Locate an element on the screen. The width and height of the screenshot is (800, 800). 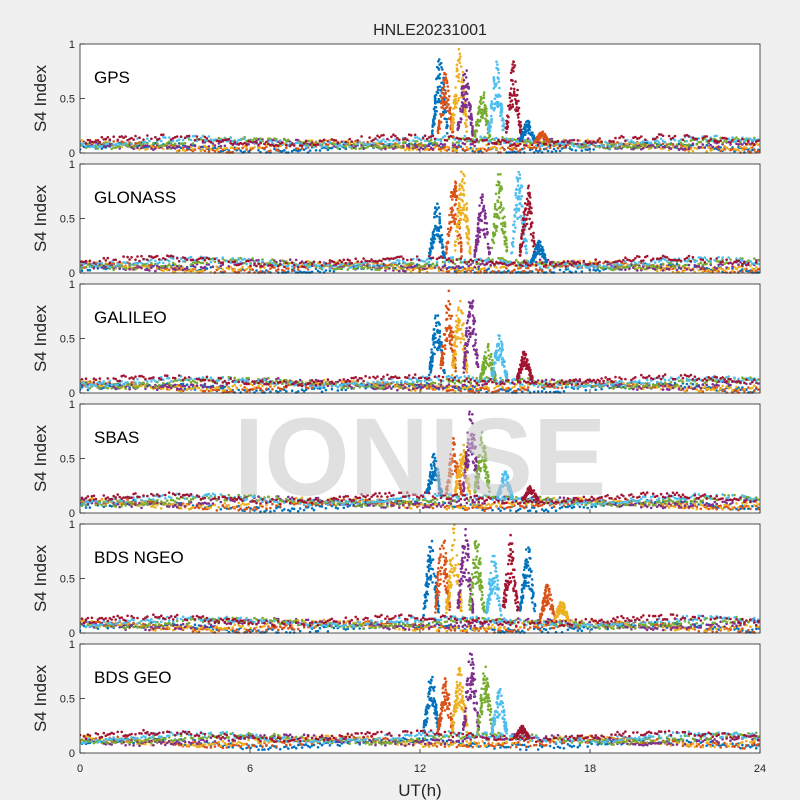
panel-label: GPS is located at coordinates (112, 77).